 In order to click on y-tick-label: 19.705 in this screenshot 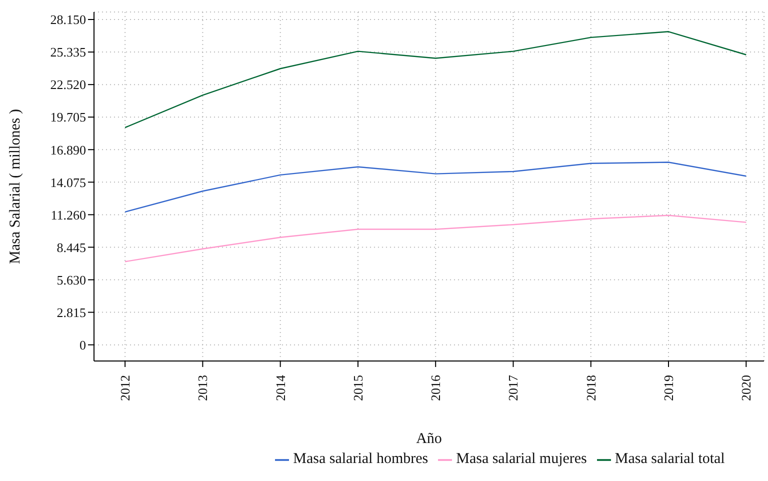, I will do `click(68, 117)`.